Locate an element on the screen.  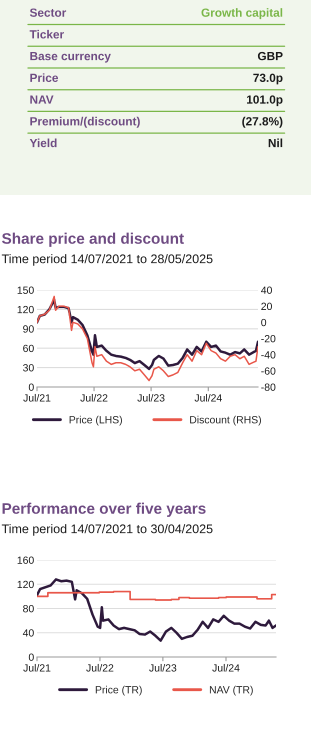
y-tick-label: 80 is located at coordinates (28, 608).